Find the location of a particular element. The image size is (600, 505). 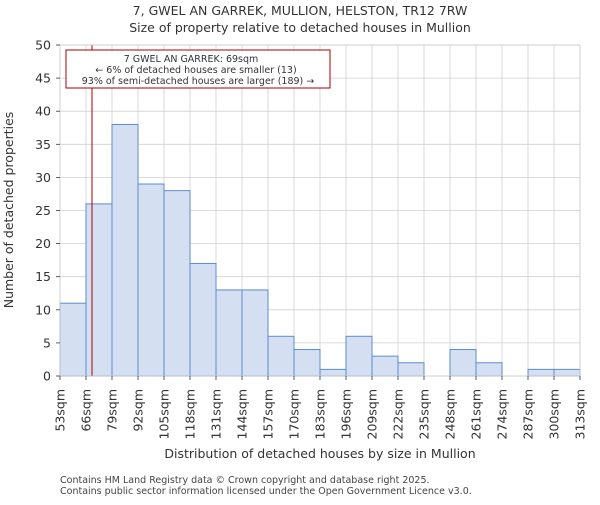

y-tick-label: 35 is located at coordinates (43, 144).